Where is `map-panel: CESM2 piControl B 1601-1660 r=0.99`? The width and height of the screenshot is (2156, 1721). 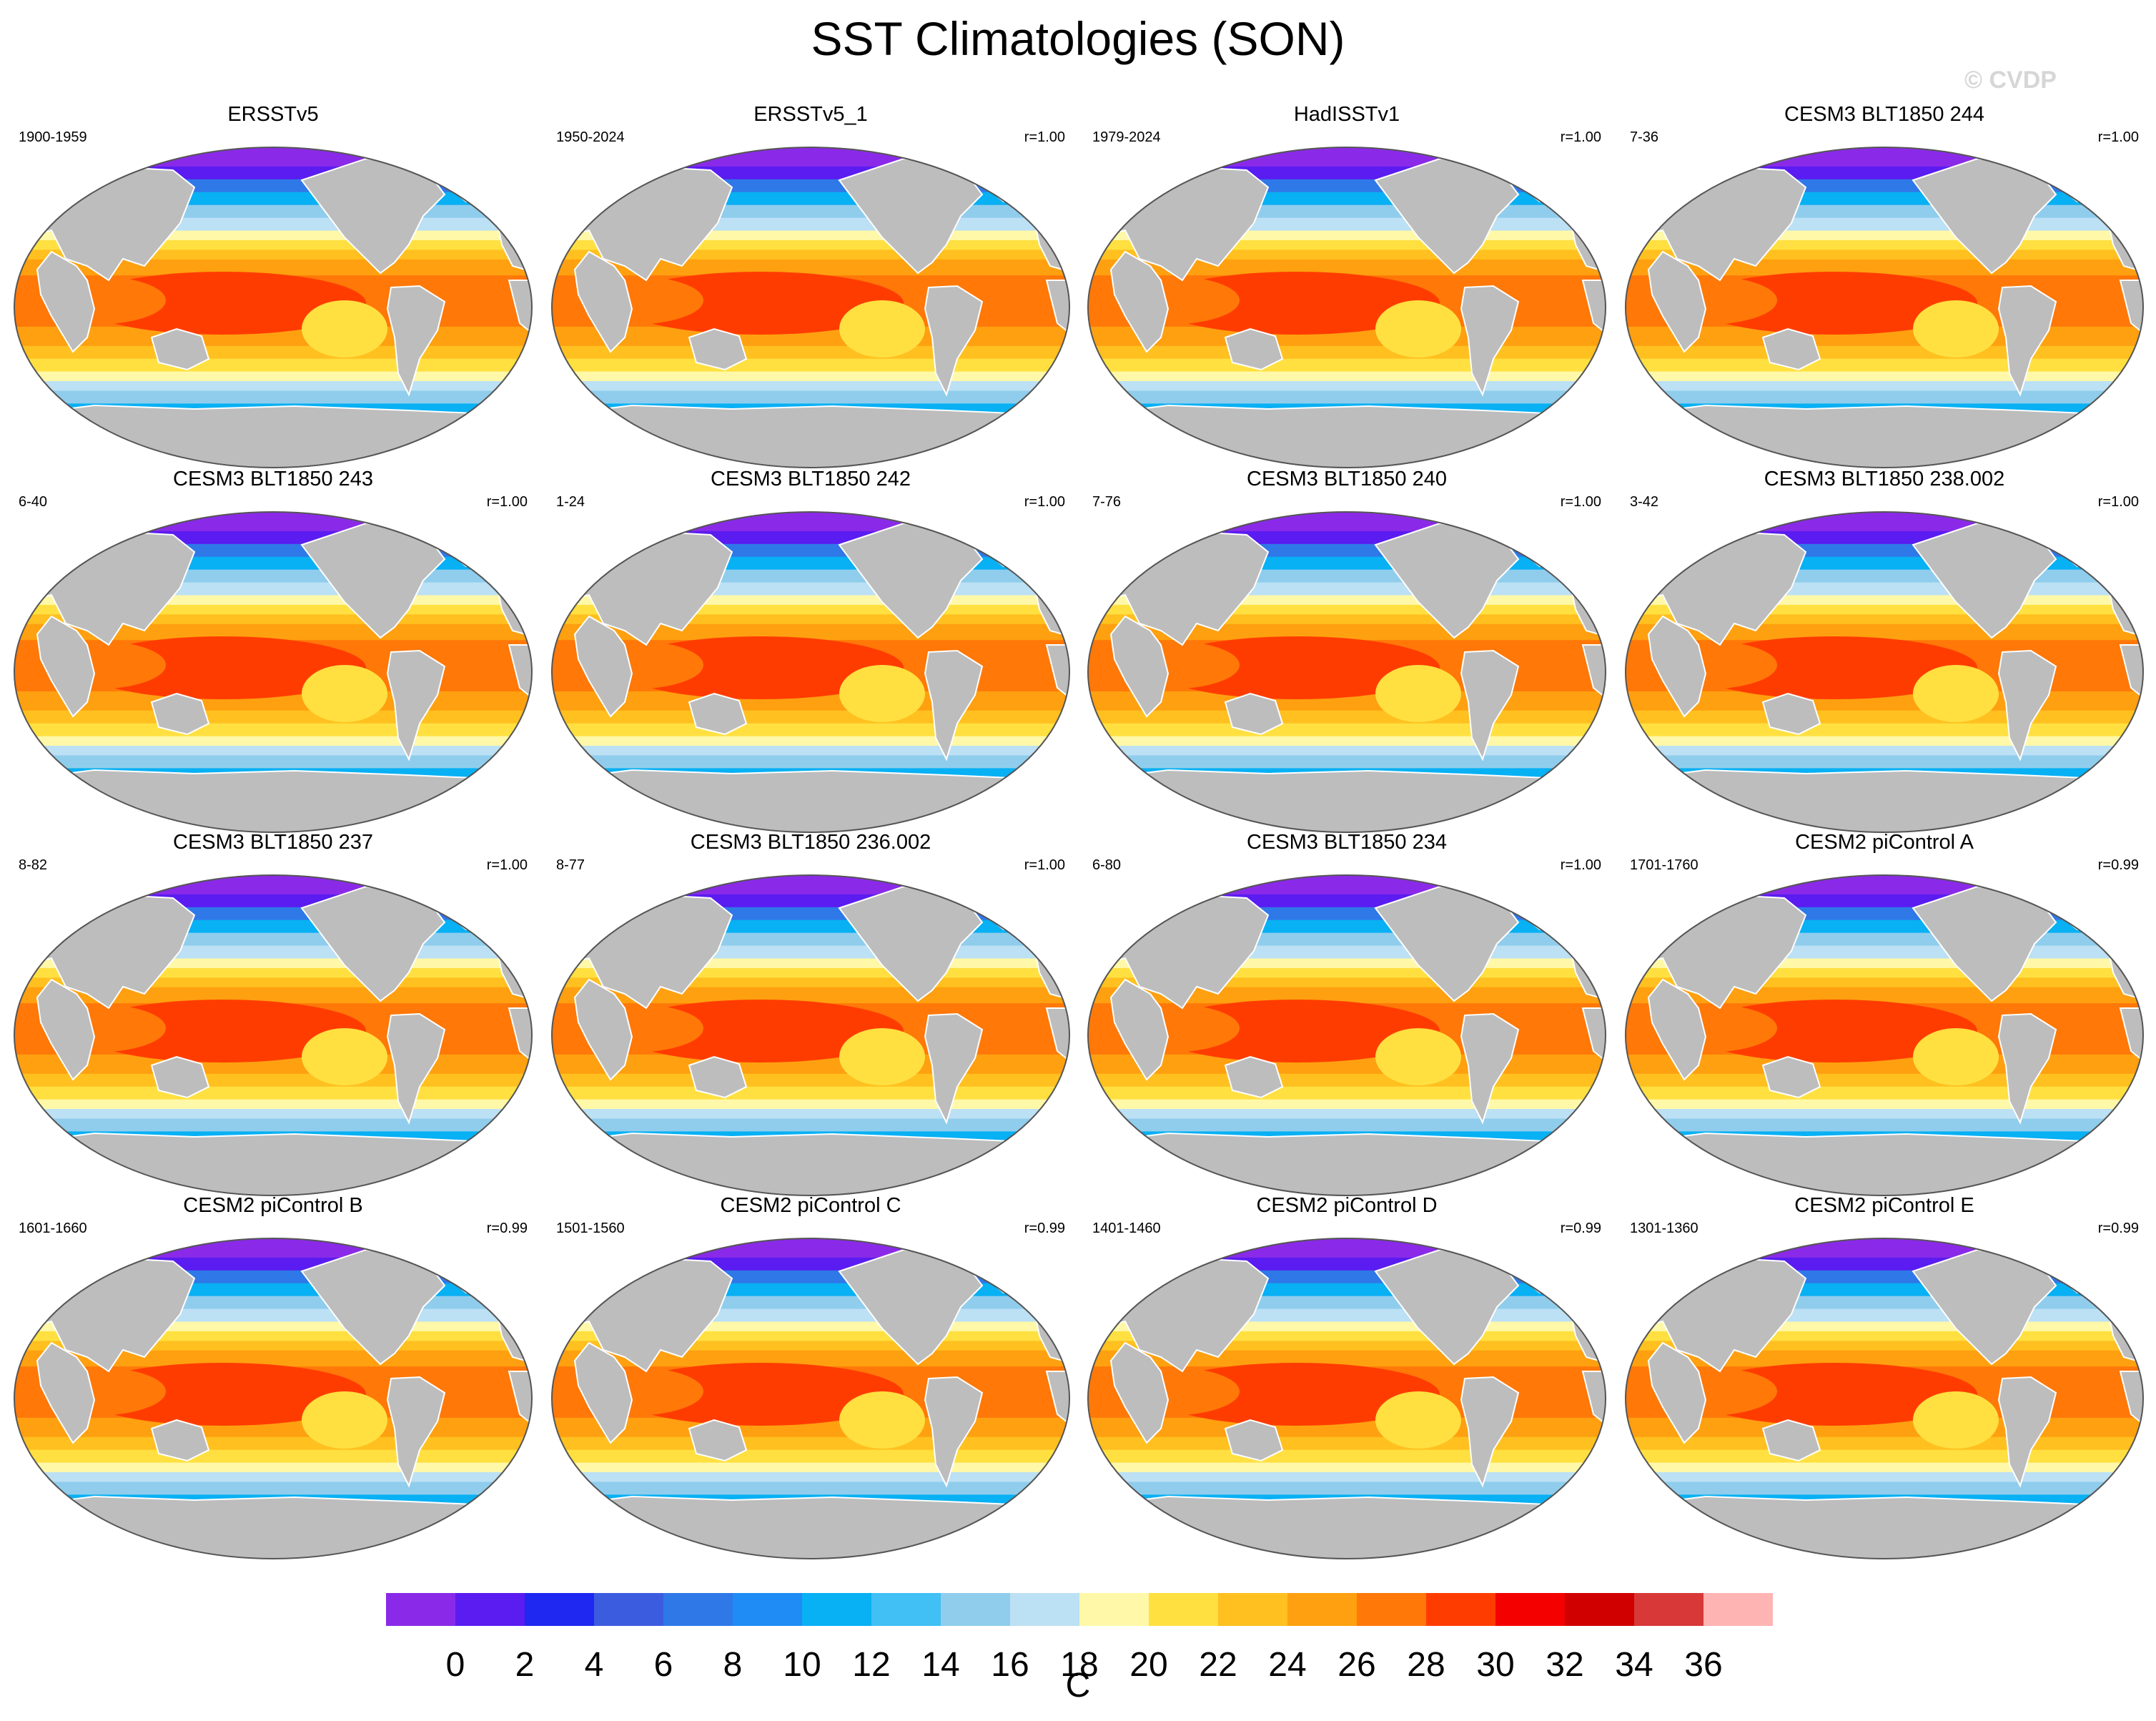
map-panel: CESM2 piControl B 1601-1660 r=0.99 is located at coordinates (273, 1376).